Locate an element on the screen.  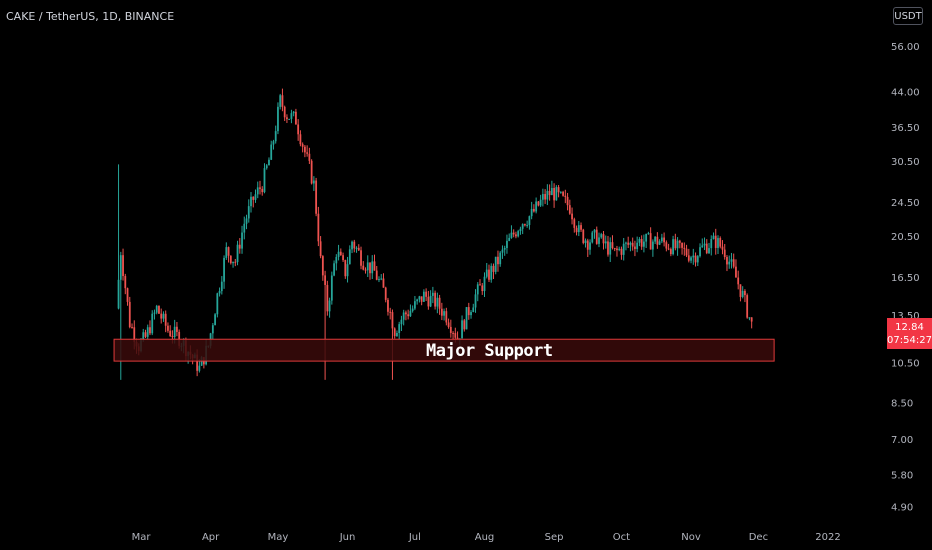
y-tick-label: 44.00 is located at coordinates (905, 93).